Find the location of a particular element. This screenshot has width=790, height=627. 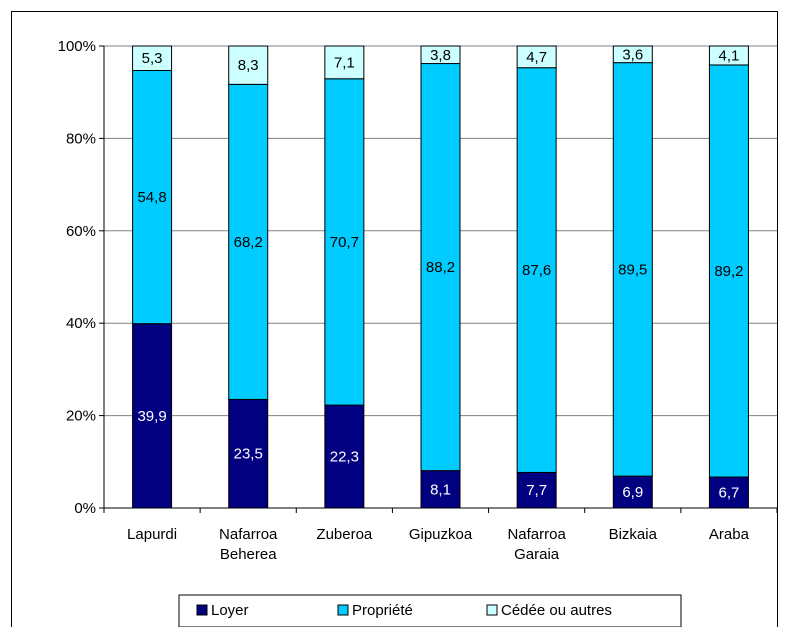

data-label: 23,5 is located at coordinates (248, 454).